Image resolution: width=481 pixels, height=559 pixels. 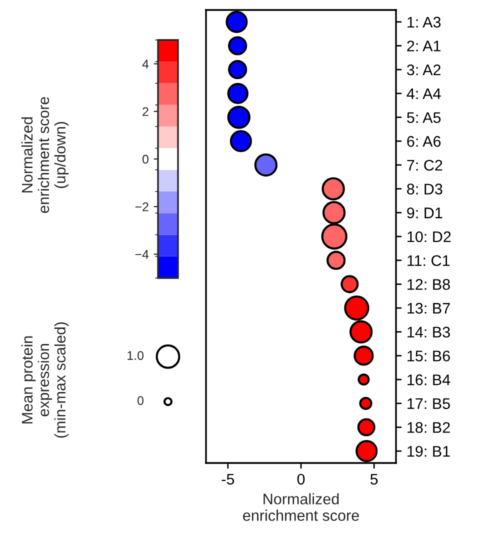 What do you see at coordinates (301, 507) in the screenshot?
I see `x-axis-title: Normalized enrichment score` at bounding box center [301, 507].